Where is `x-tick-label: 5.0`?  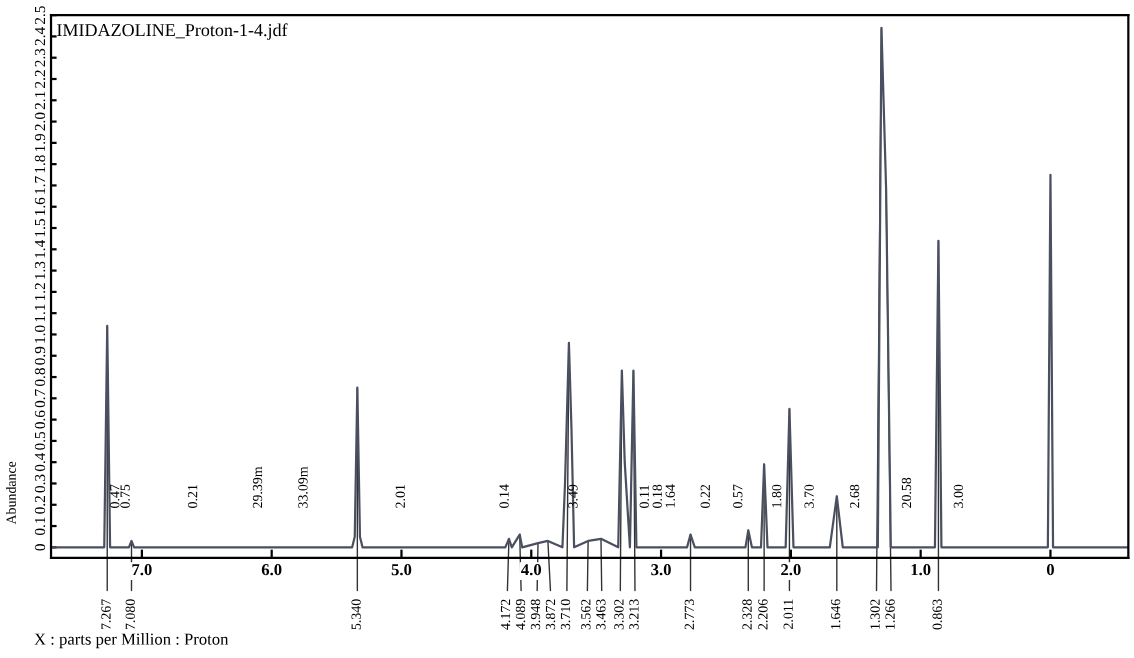
x-tick-label: 5.0 is located at coordinates (401, 570).